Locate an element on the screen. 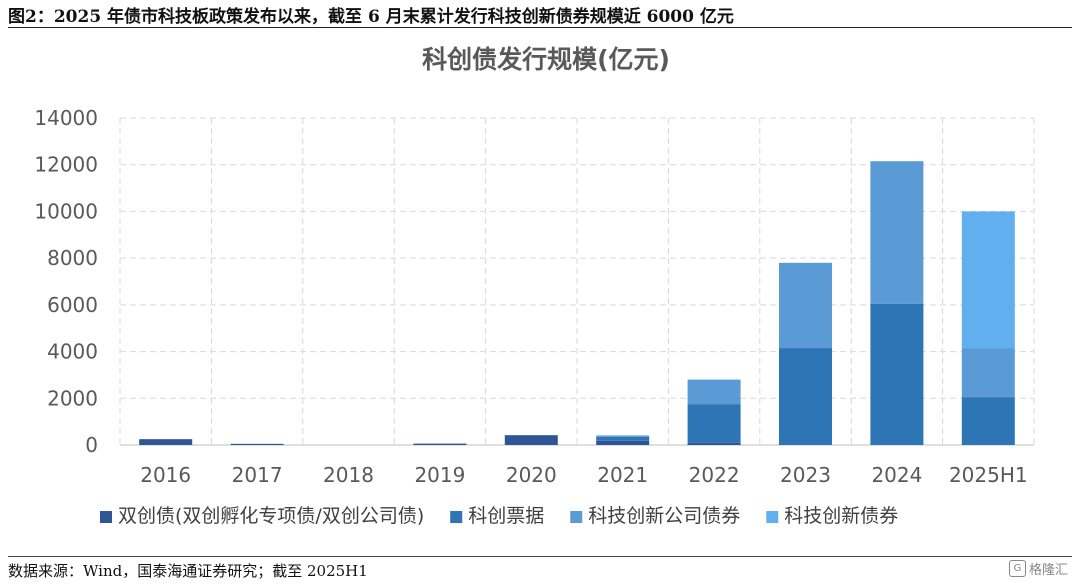 This screenshot has height=585, width=1080. y-tick-label: 12000 is located at coordinates (66, 165).